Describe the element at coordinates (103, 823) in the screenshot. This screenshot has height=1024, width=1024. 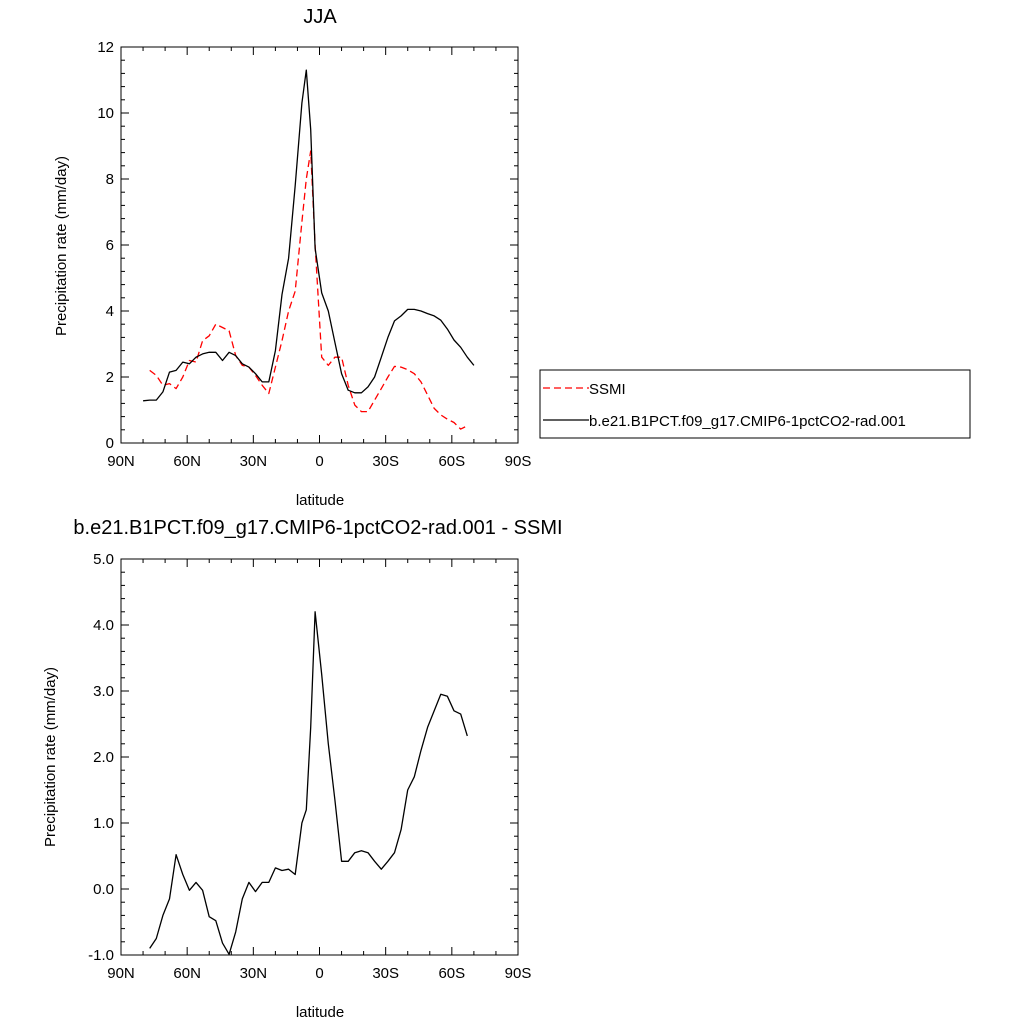
I see `bottom-y-tick-label: 1.0` at that location.